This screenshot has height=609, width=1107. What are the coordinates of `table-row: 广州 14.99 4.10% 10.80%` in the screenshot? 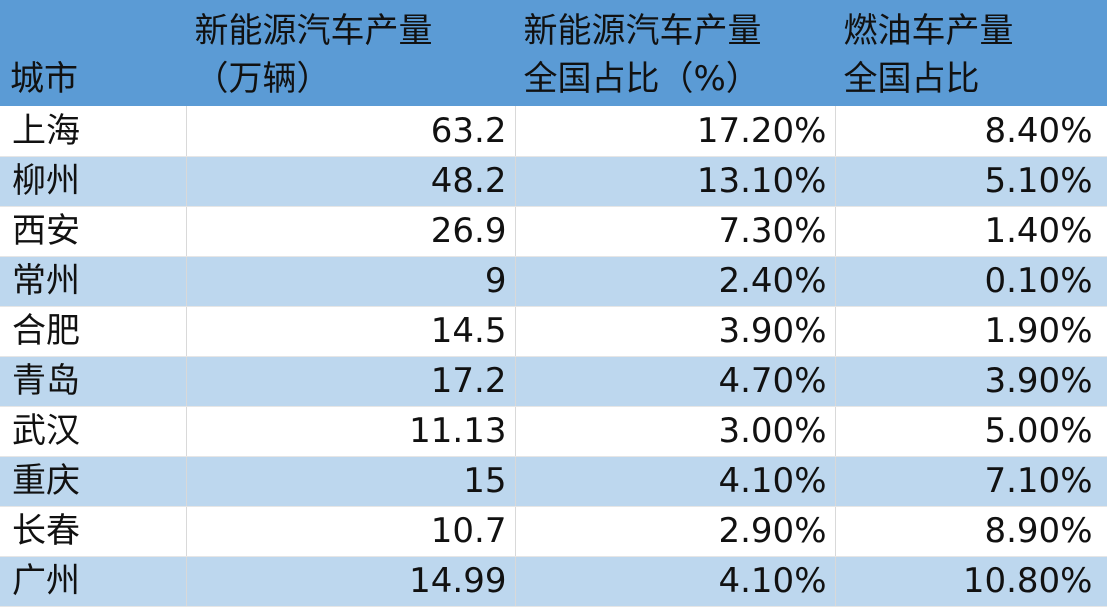 It's located at (553, 581).